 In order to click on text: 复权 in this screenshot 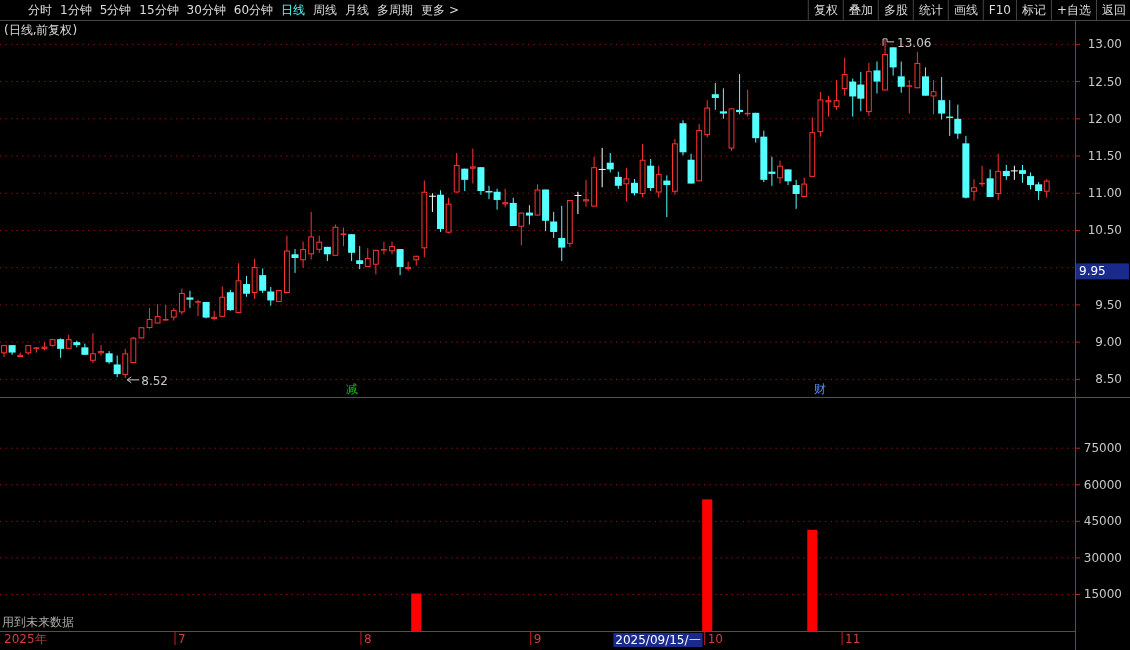, I will do `click(825, 10)`.